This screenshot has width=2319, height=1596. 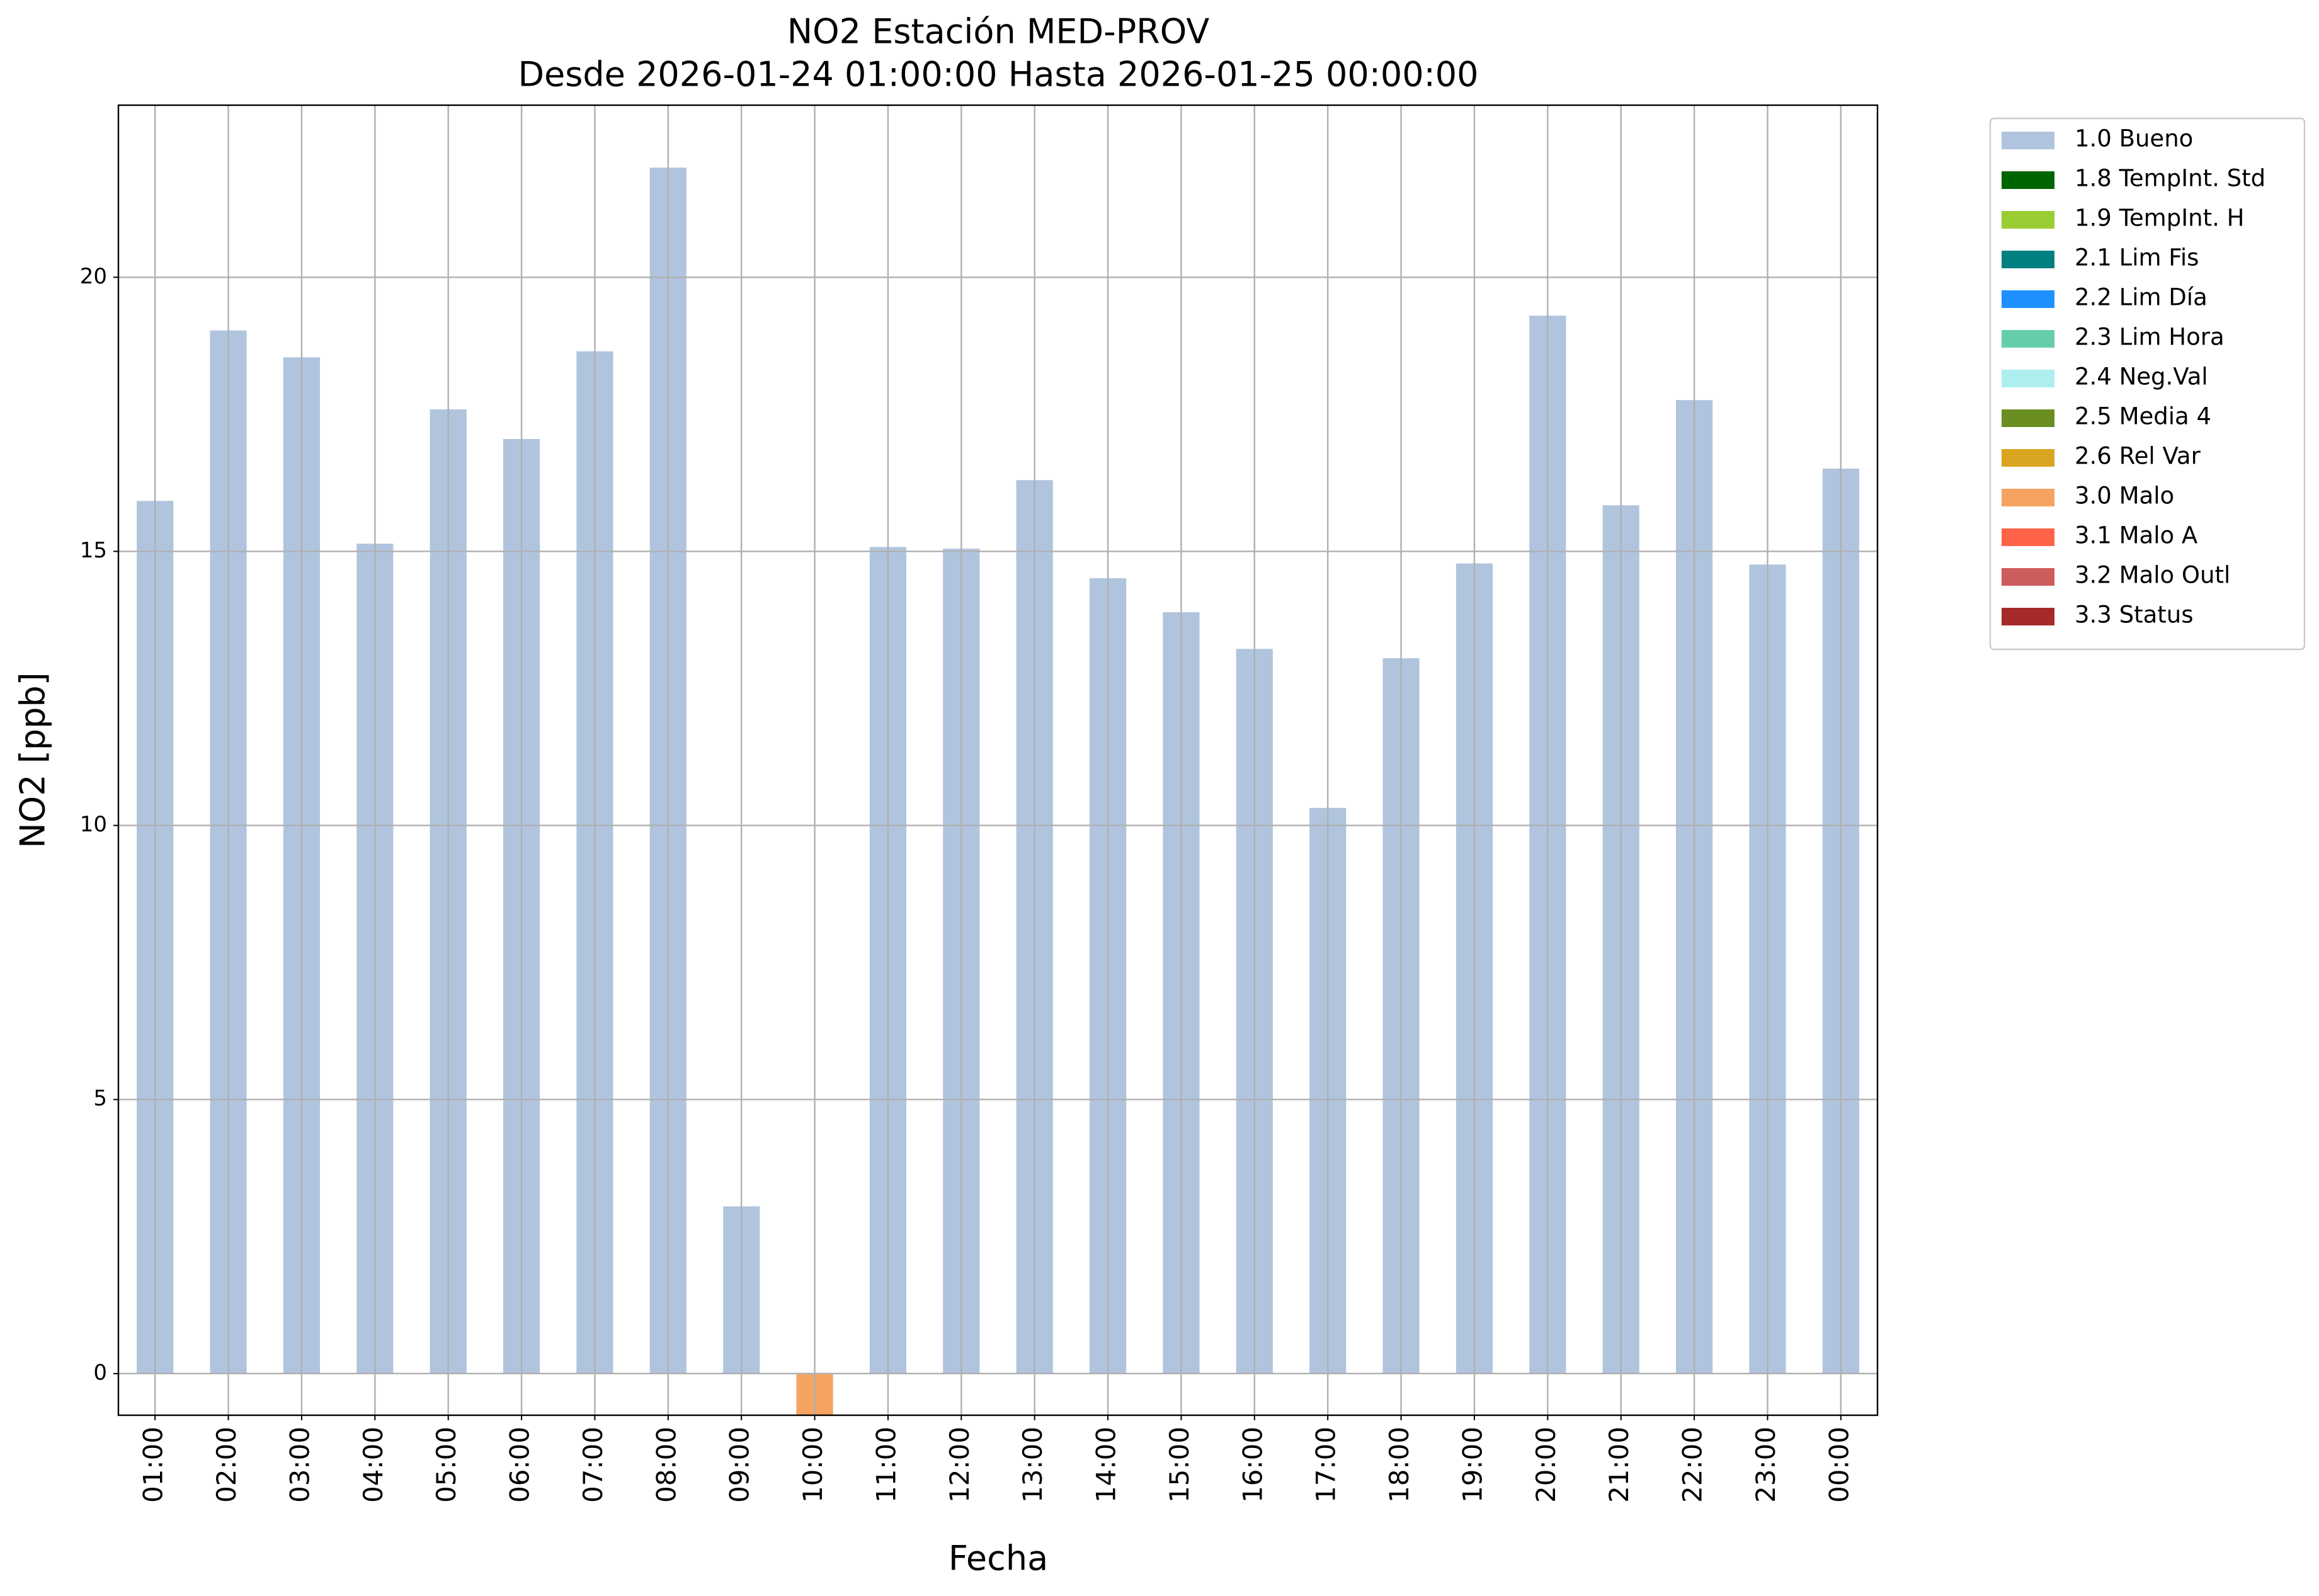 What do you see at coordinates (2159, 218) in the screenshot?
I see `legend-label: 1.9 TempInt. H` at bounding box center [2159, 218].